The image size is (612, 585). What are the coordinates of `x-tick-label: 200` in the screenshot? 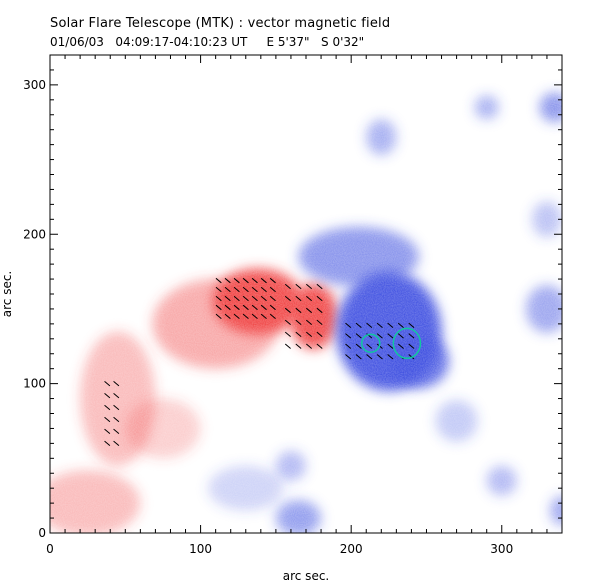 It's located at (351, 549).